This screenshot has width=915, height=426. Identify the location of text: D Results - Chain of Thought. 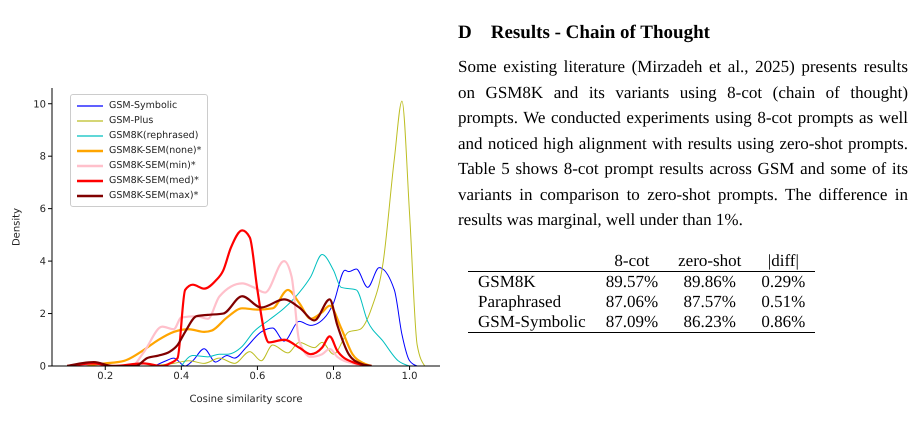
(584, 33).